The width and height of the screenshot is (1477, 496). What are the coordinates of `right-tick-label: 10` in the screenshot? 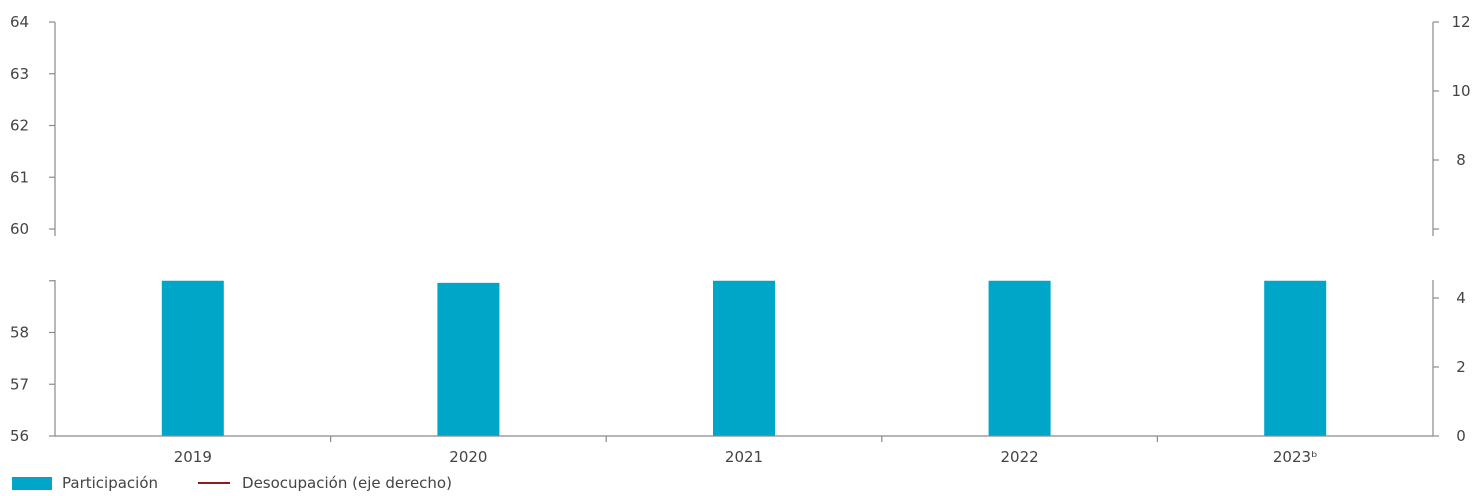 It's located at (1460, 91).